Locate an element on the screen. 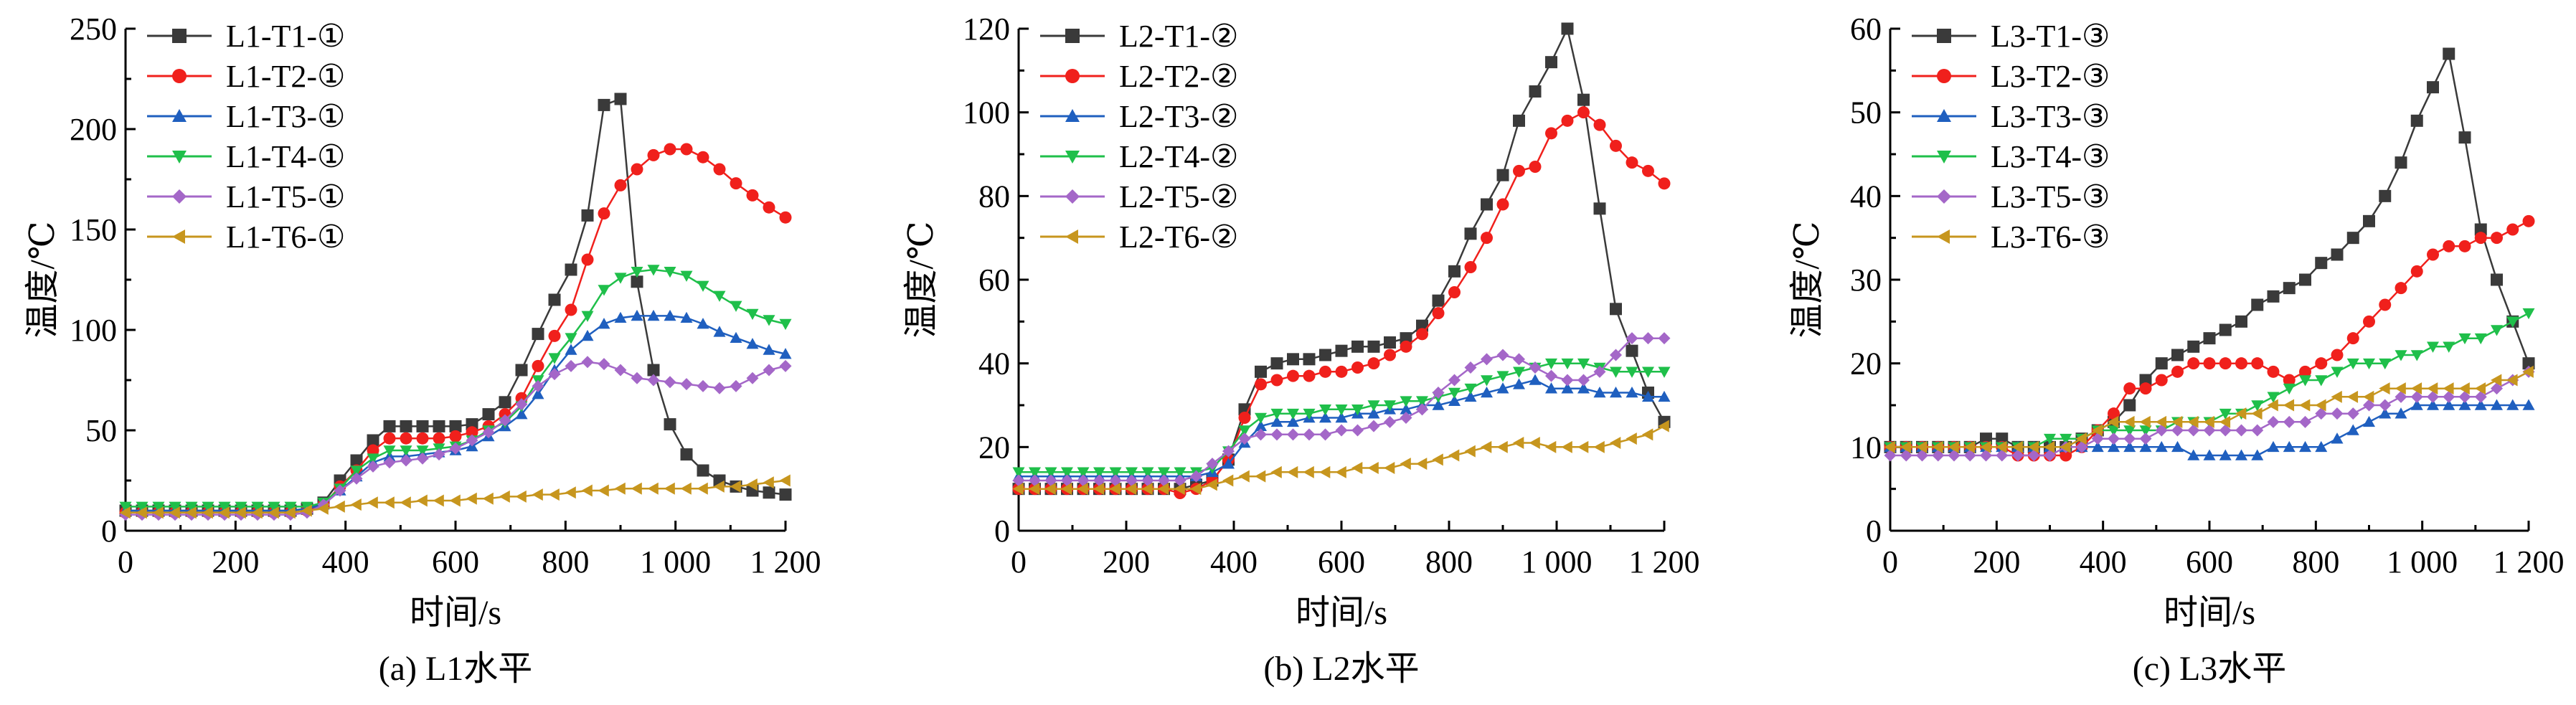 Image resolution: width=2576 pixels, height=705 pixels. series-T5 is located at coordinates (1341, 409).